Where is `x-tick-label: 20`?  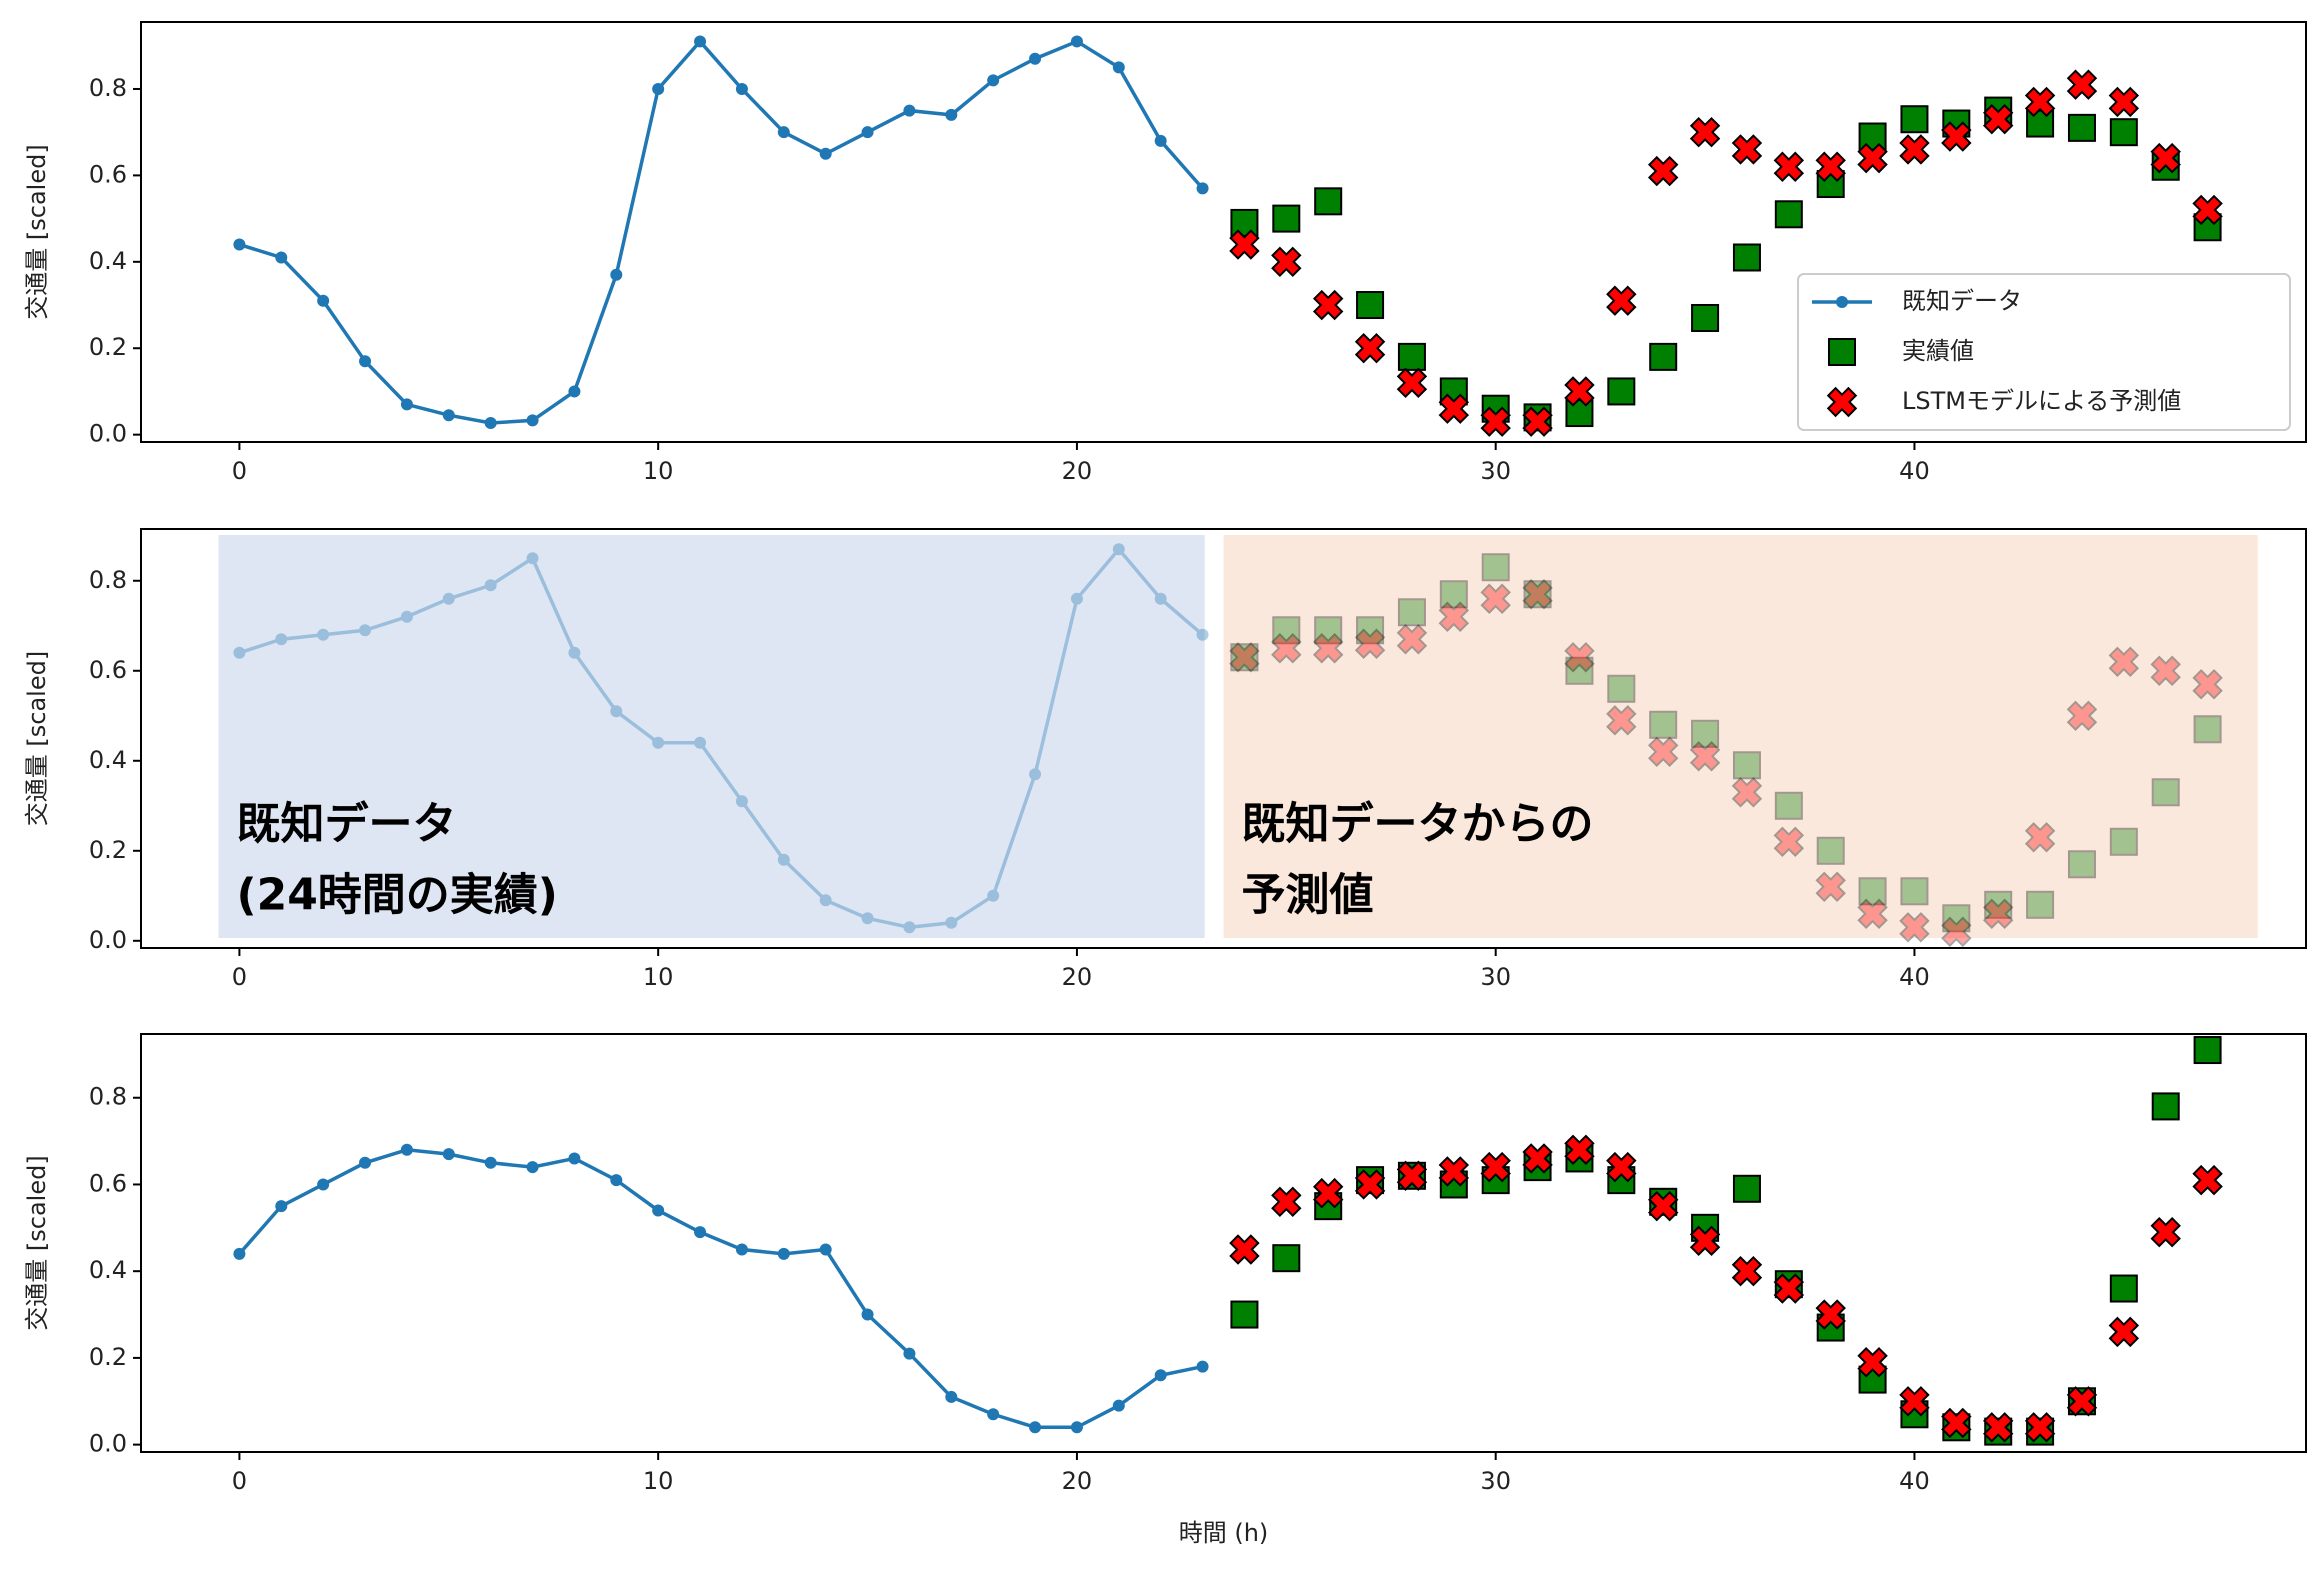
x-tick-label: 20 is located at coordinates (1077, 471).